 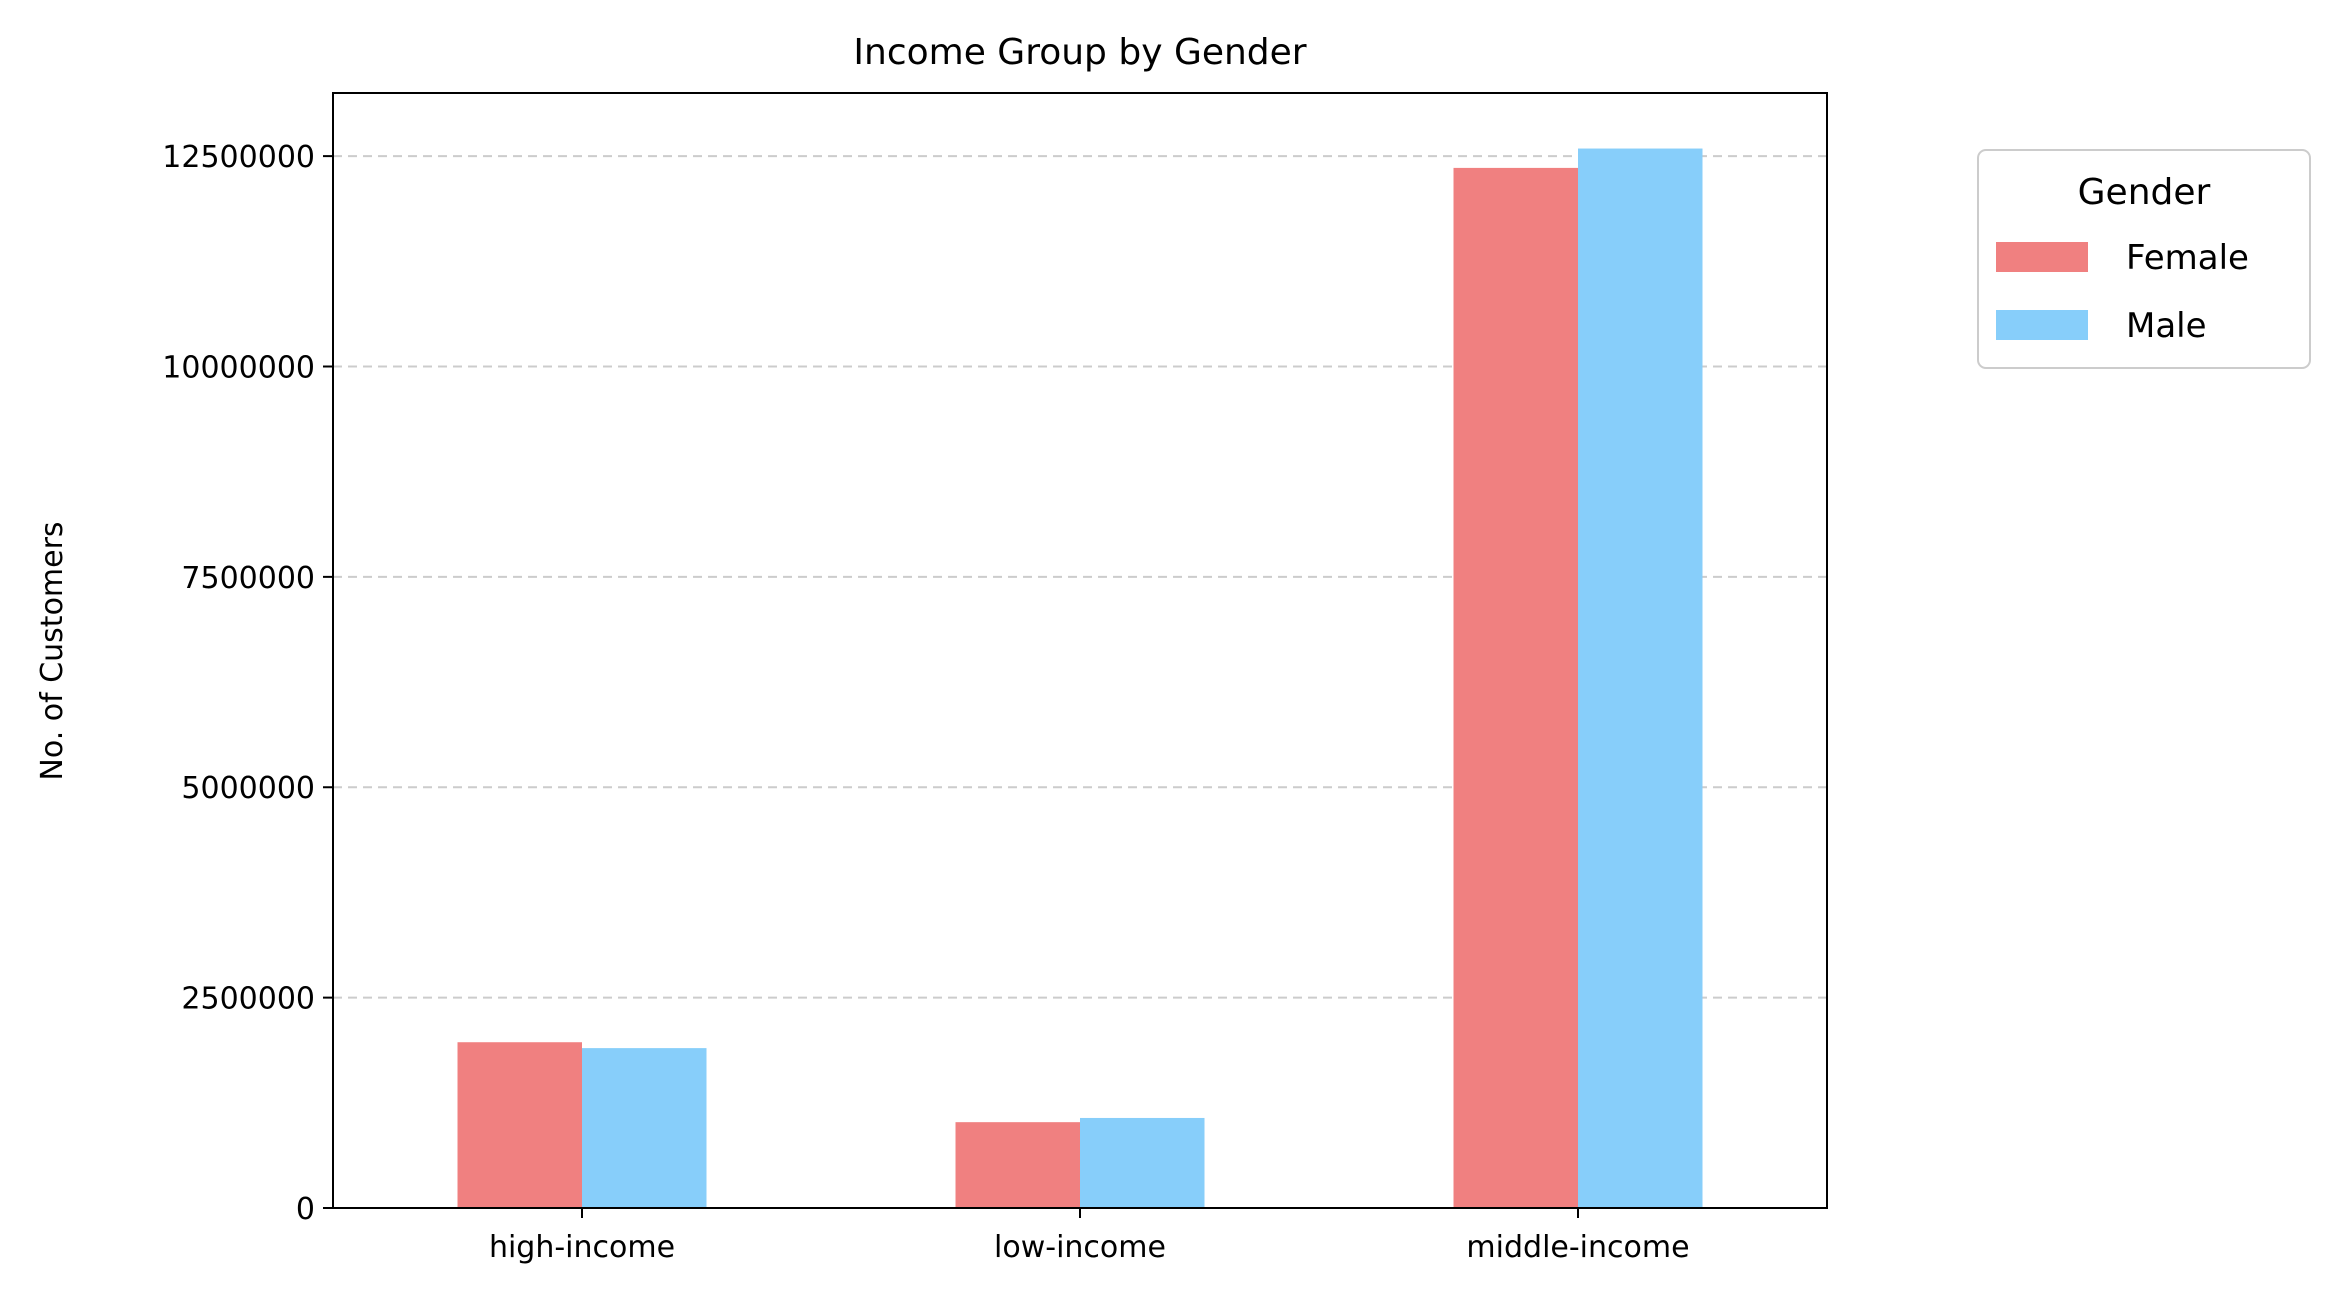 What do you see at coordinates (248, 999) in the screenshot?
I see `y-tick-label: 2500000` at bounding box center [248, 999].